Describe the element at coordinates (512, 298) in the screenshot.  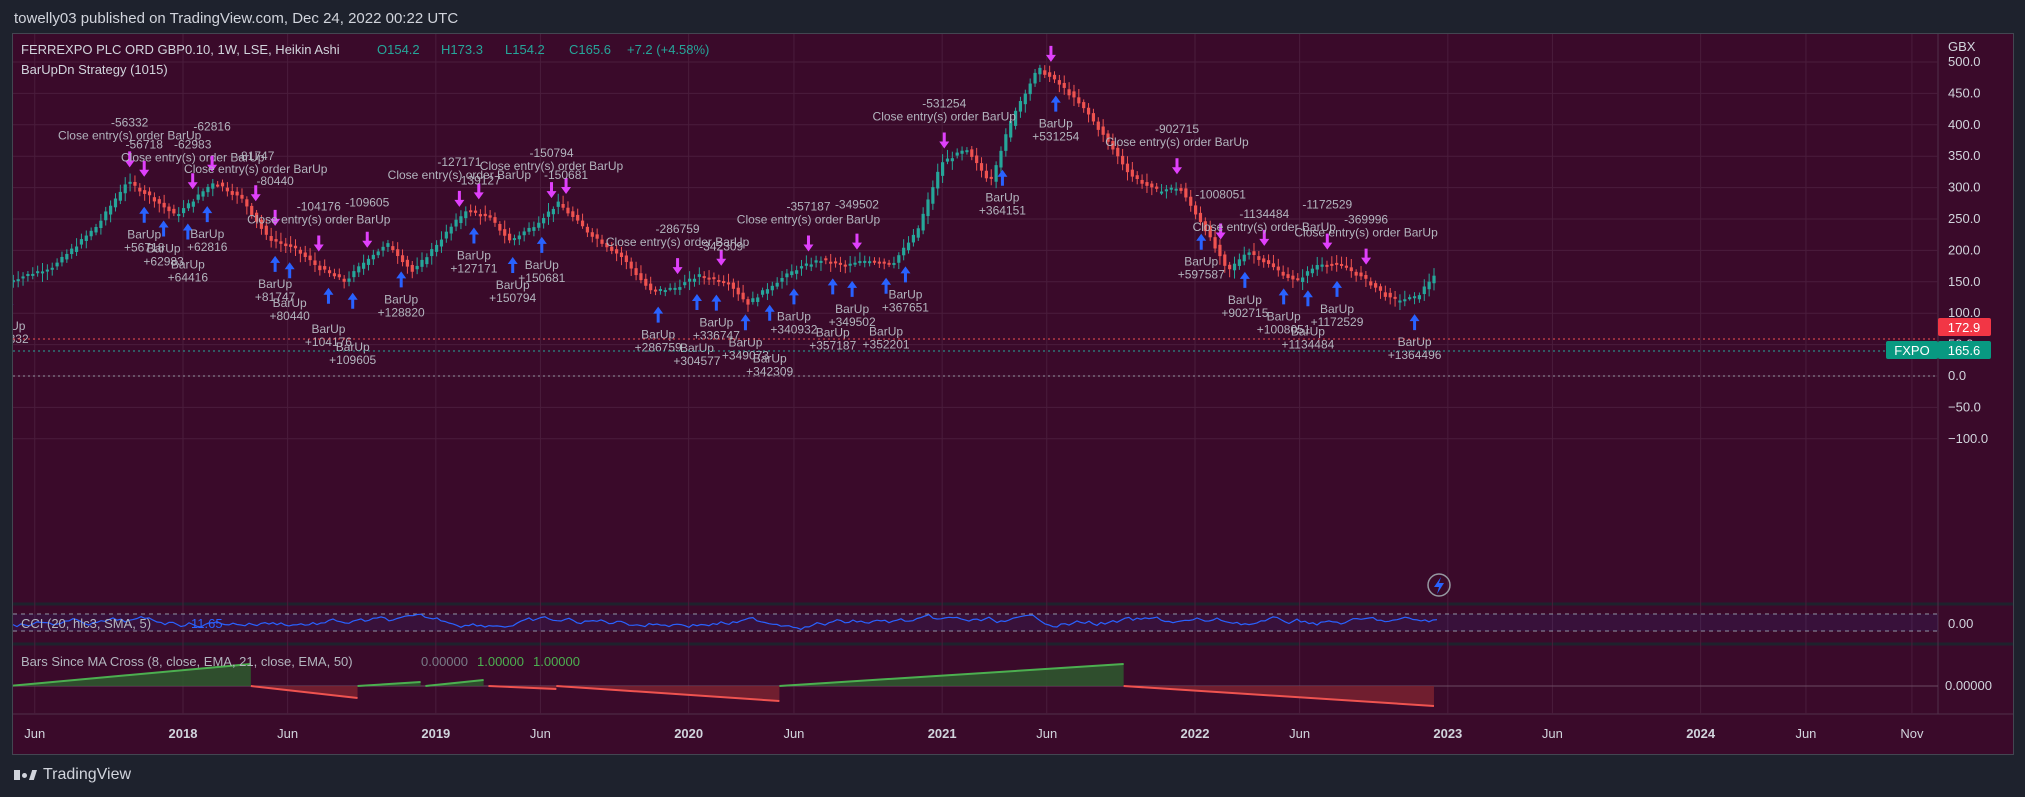
I see `entry-value-label: +150794` at that location.